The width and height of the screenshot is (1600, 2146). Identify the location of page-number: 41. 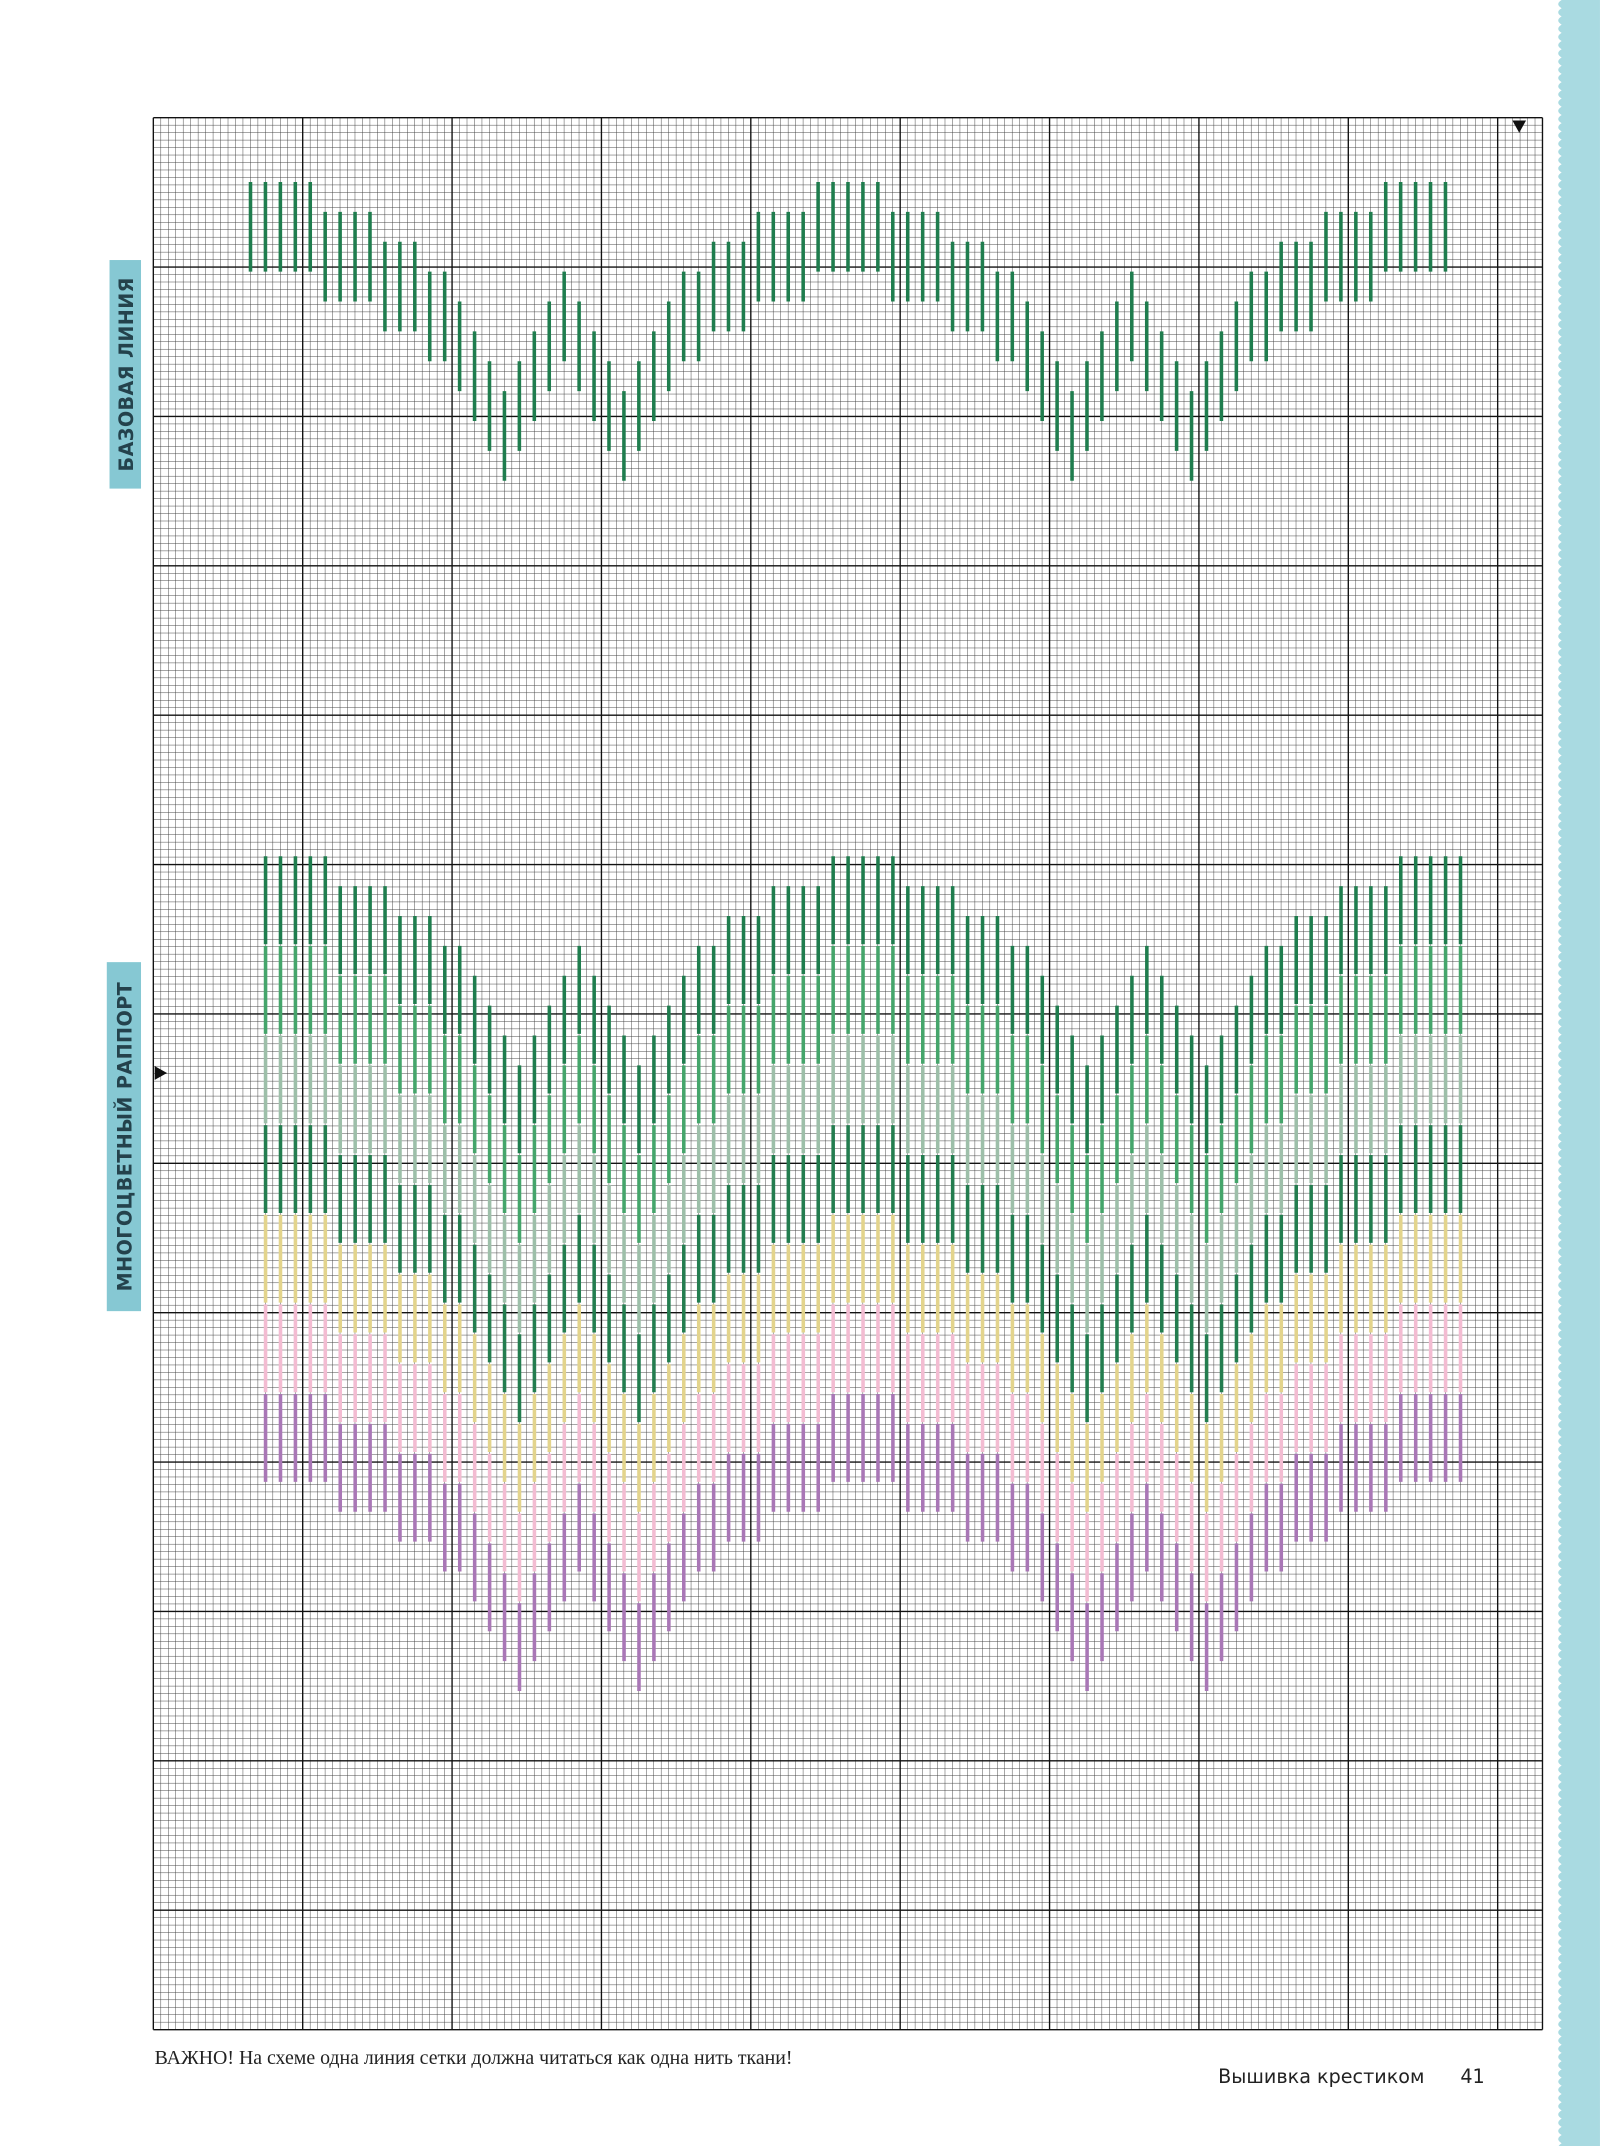
(1472, 2076).